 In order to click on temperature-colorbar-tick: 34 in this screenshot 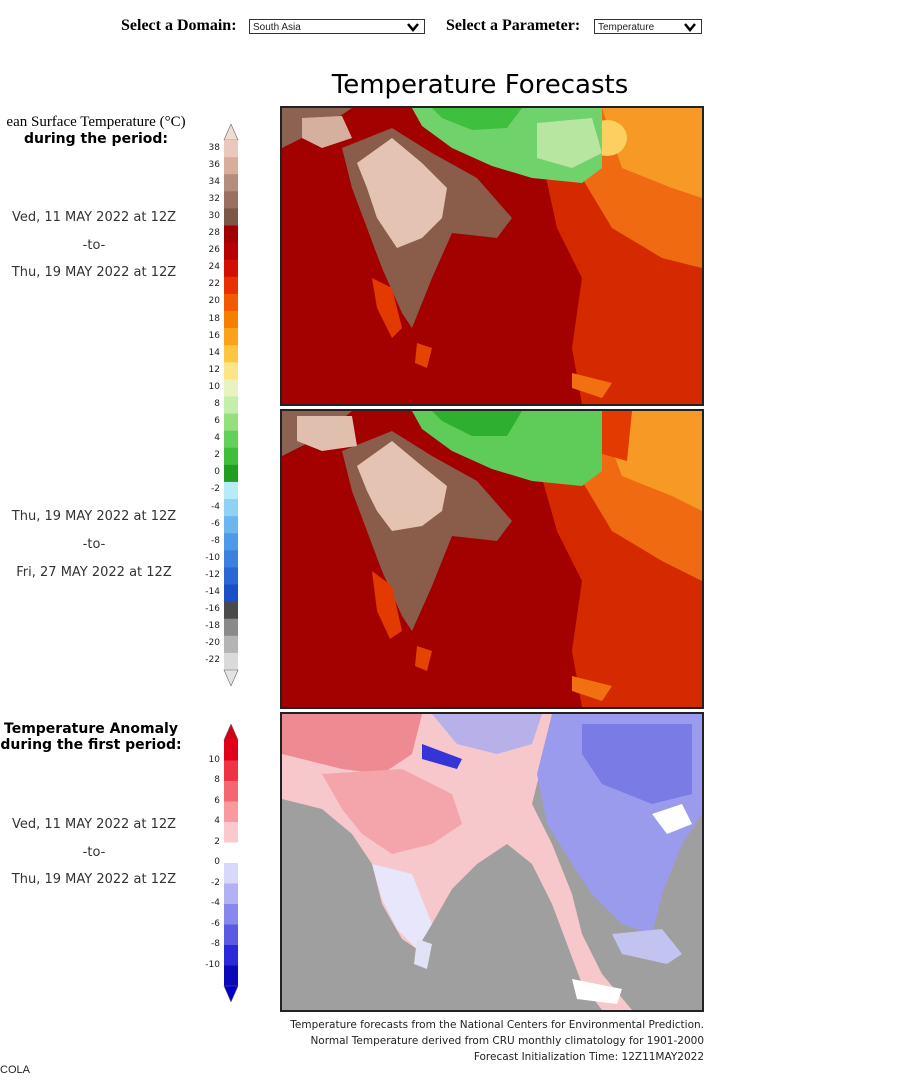, I will do `click(214, 181)`.